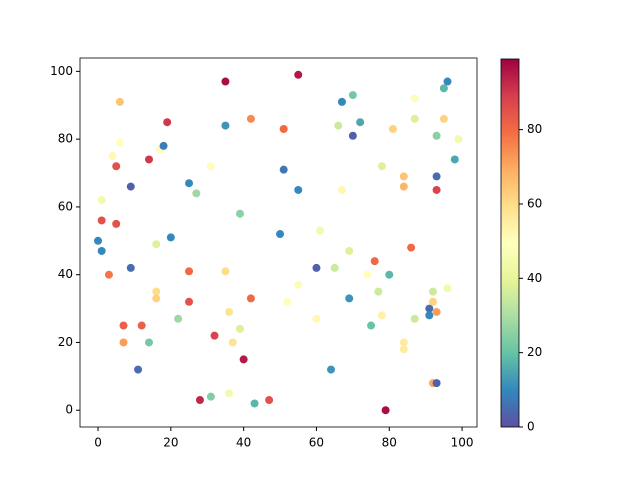 This screenshot has height=484, width=640. Describe the element at coordinates (65, 206) in the screenshot. I see `y-tick-label: 60` at that location.